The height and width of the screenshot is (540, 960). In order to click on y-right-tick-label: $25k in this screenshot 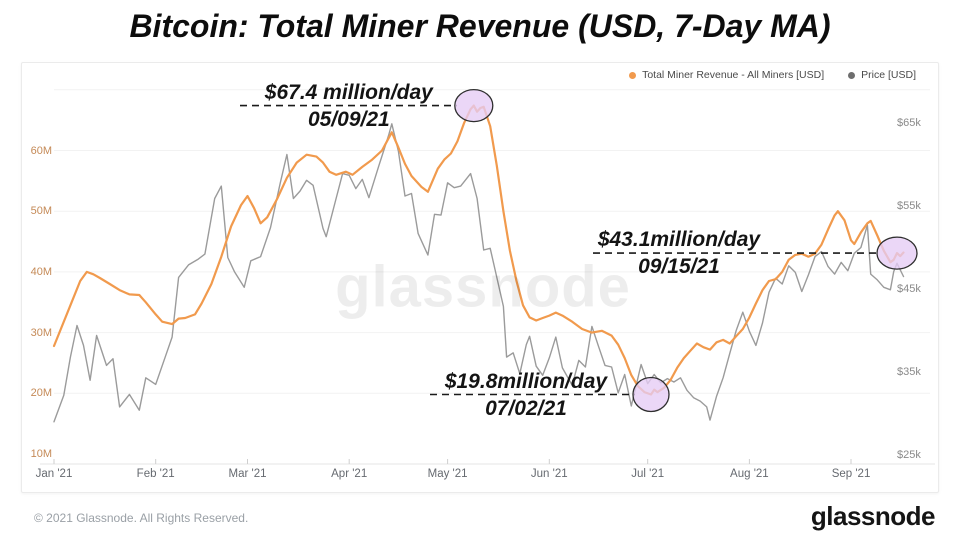, I will do `click(909, 455)`.